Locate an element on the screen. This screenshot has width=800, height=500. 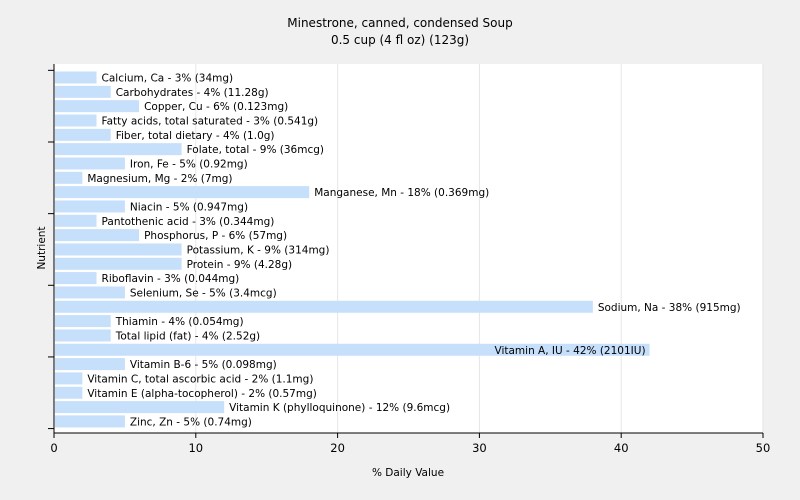
bar-label: Potassium, K - 9% (314mg) is located at coordinates (258, 250).